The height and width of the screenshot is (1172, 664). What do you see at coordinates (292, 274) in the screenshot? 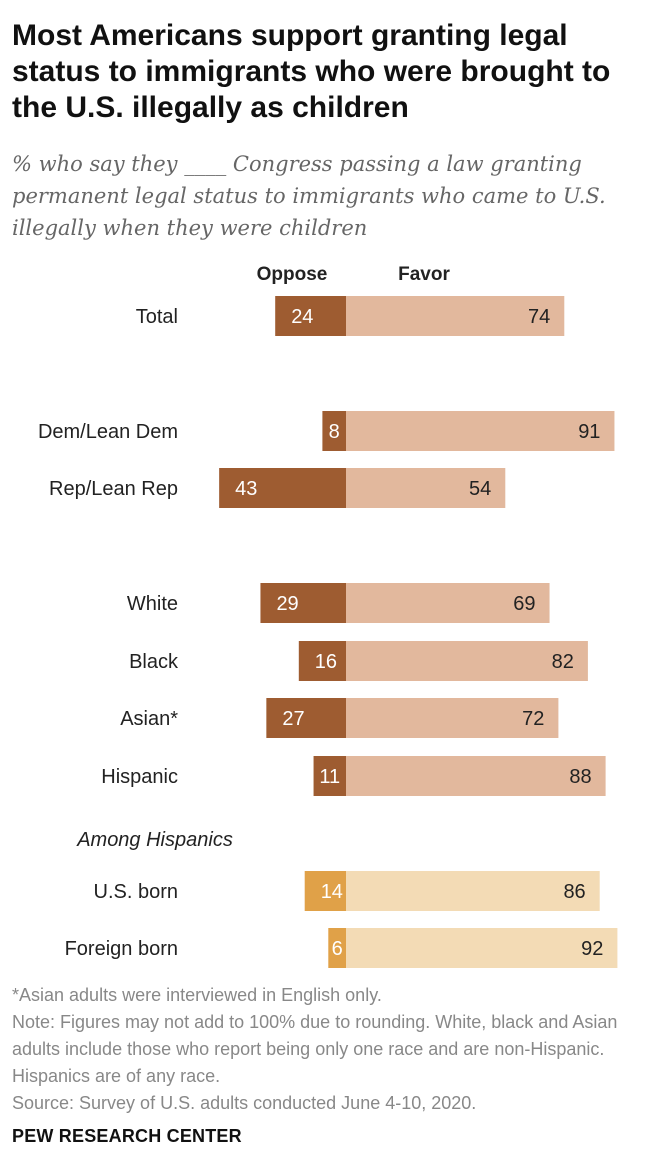
I see `legend-oppose: Oppose` at bounding box center [292, 274].